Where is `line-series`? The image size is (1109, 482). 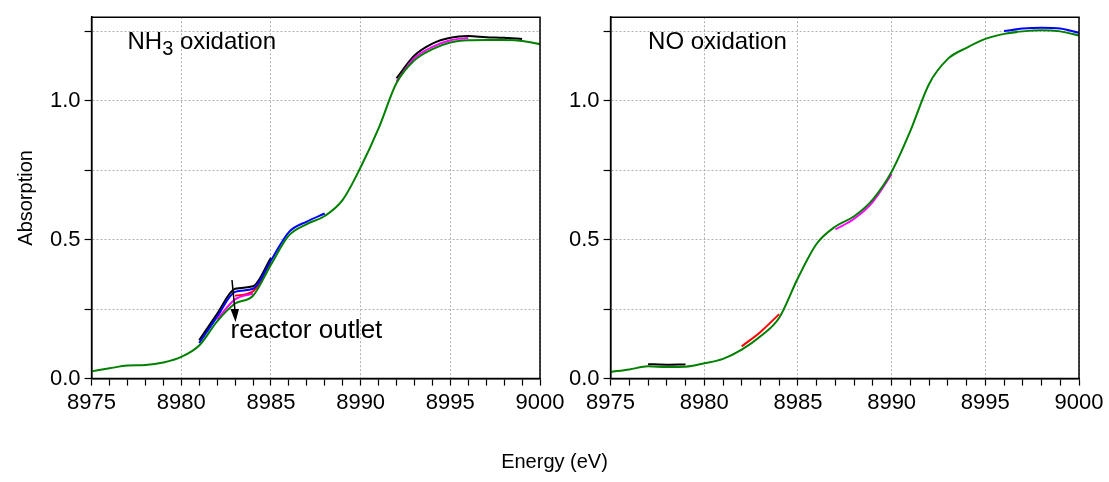
line-series is located at coordinates (863, 202).